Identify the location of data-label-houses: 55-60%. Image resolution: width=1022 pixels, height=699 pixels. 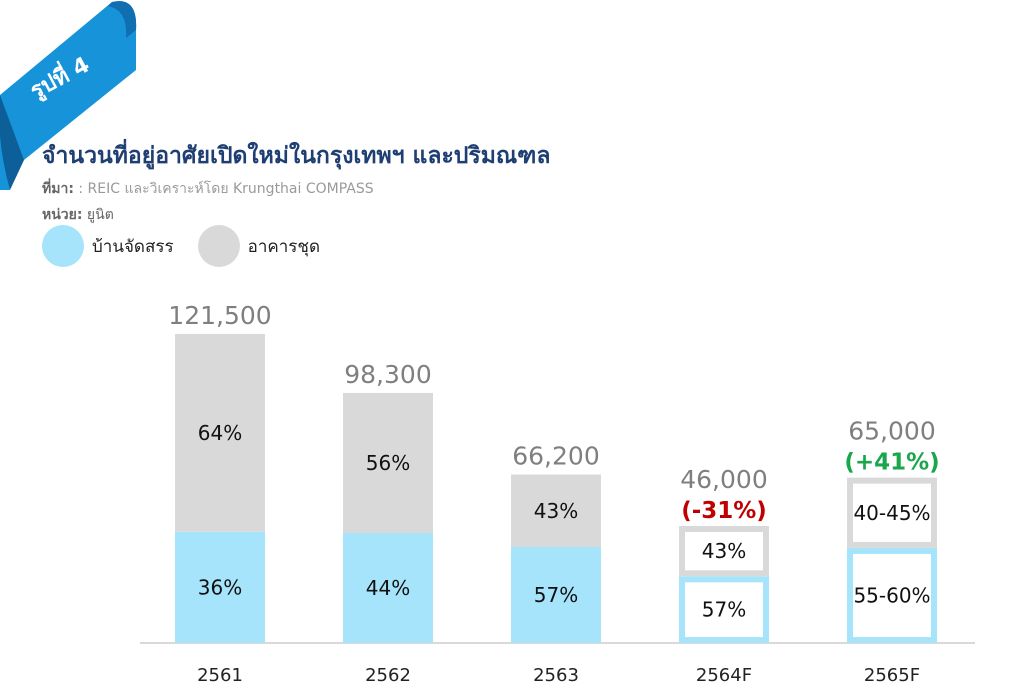
(891, 595).